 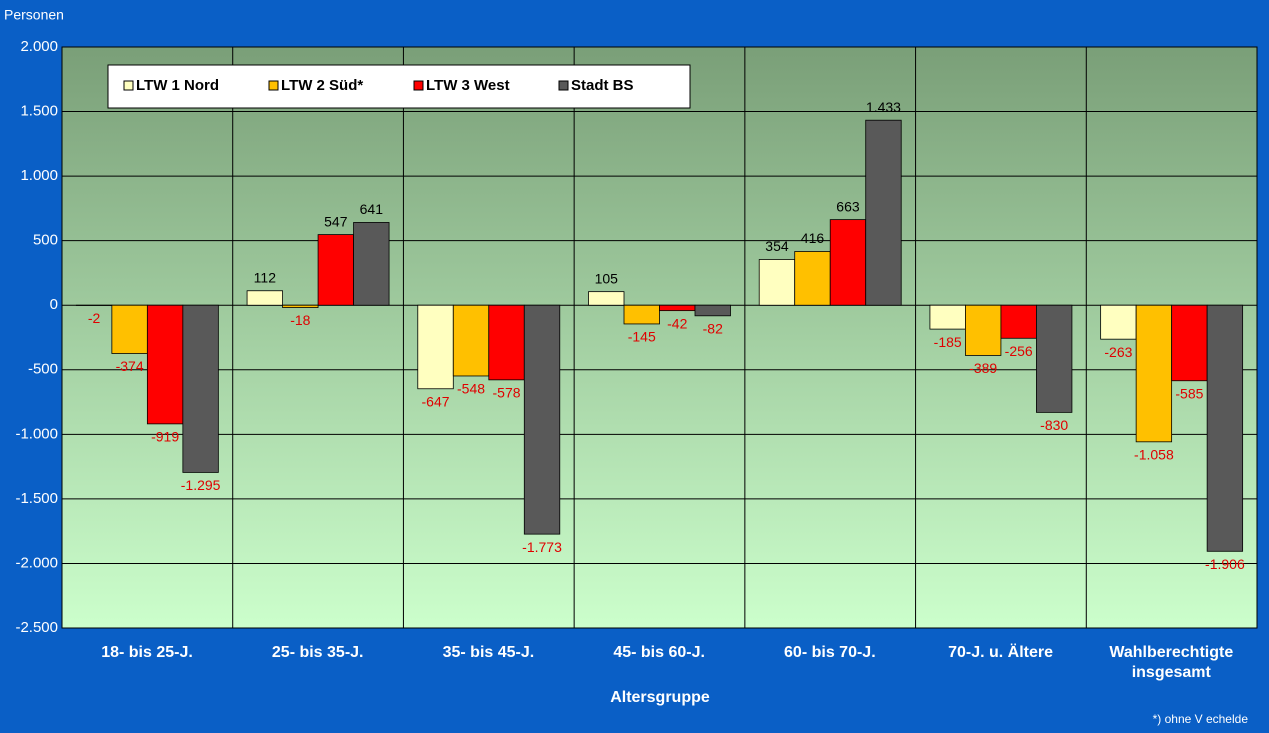 What do you see at coordinates (36, 433) in the screenshot?
I see `y-tick-label: -1.000` at bounding box center [36, 433].